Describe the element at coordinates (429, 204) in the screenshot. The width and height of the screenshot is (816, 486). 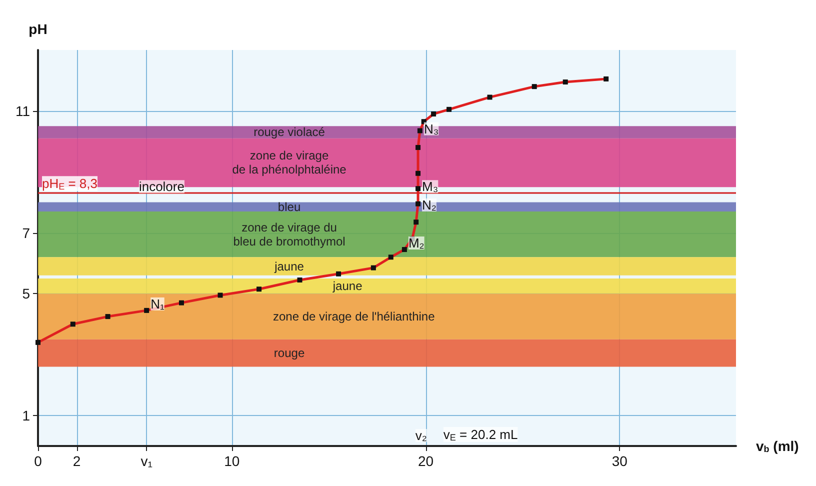
I see `annotation: N₂` at that location.